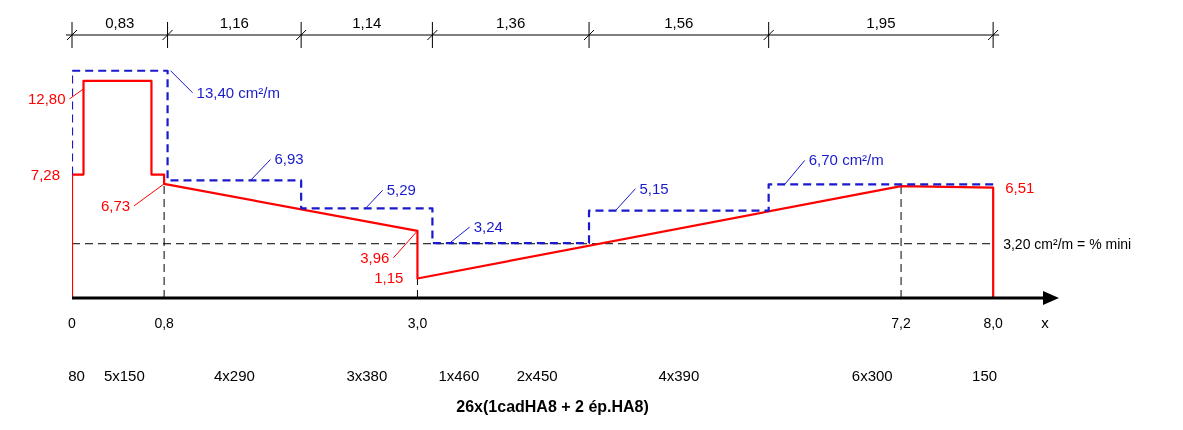 The image size is (1183, 430). I want to click on data-label: 6,70 cm²/m, so click(846, 160).